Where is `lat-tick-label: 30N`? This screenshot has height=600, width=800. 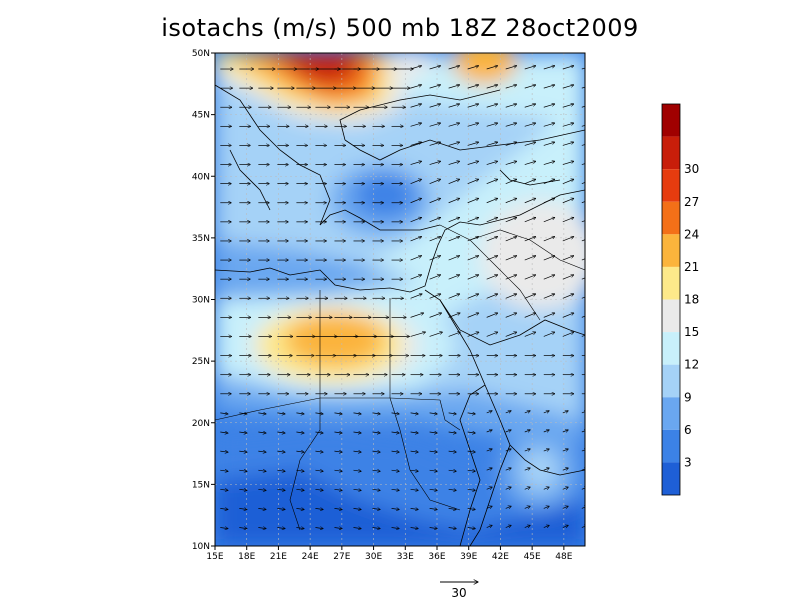 lat-tick-label: 30N is located at coordinates (201, 301).